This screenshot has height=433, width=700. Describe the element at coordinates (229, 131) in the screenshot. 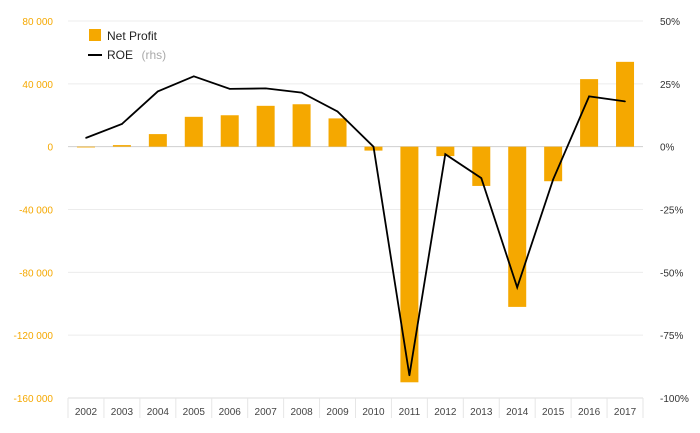

I see `bar-net-profit-2006` at that location.